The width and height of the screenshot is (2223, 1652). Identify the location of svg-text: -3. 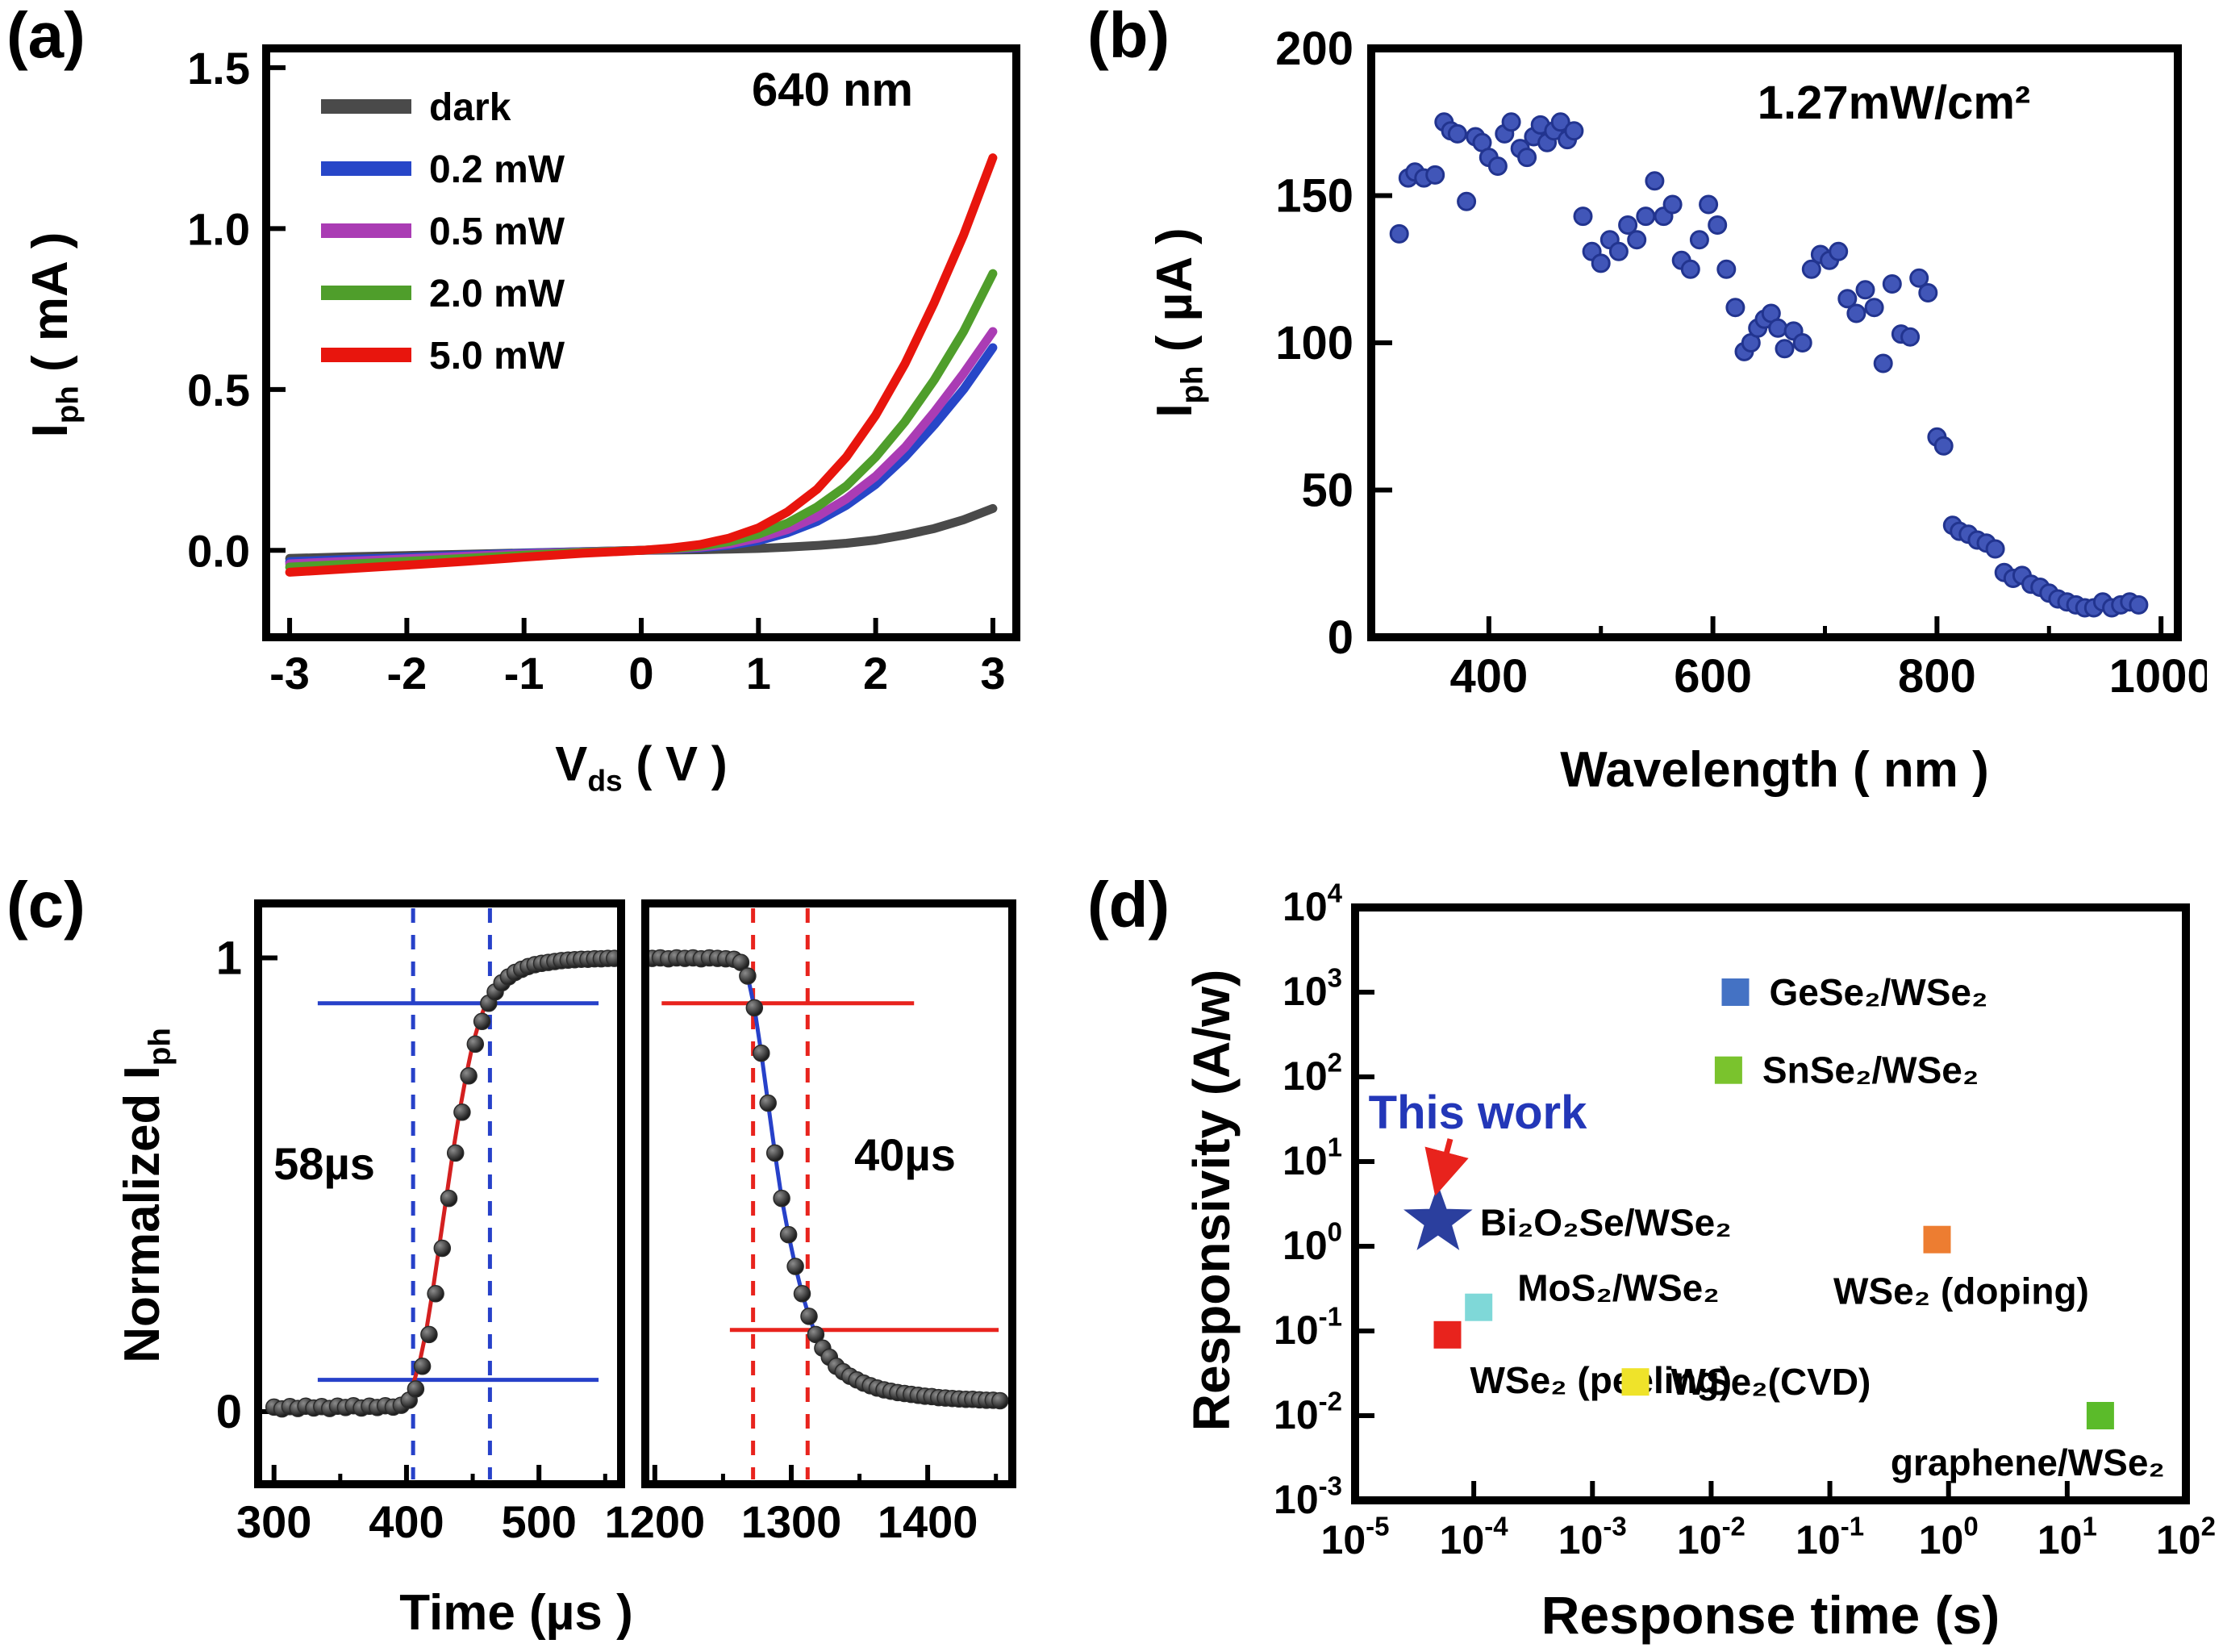
(289, 673).